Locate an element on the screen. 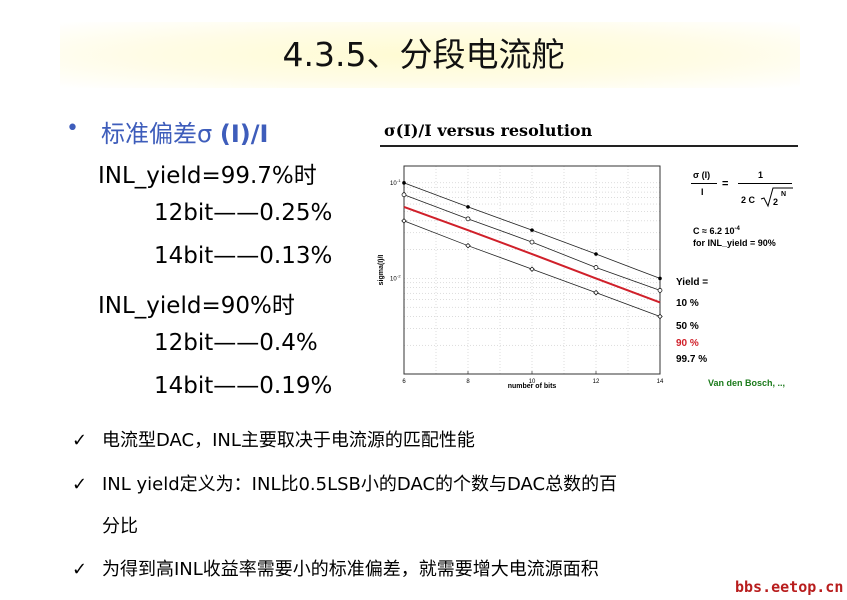  figure-title: σ(I)/I versus resolution is located at coordinates (488, 130).